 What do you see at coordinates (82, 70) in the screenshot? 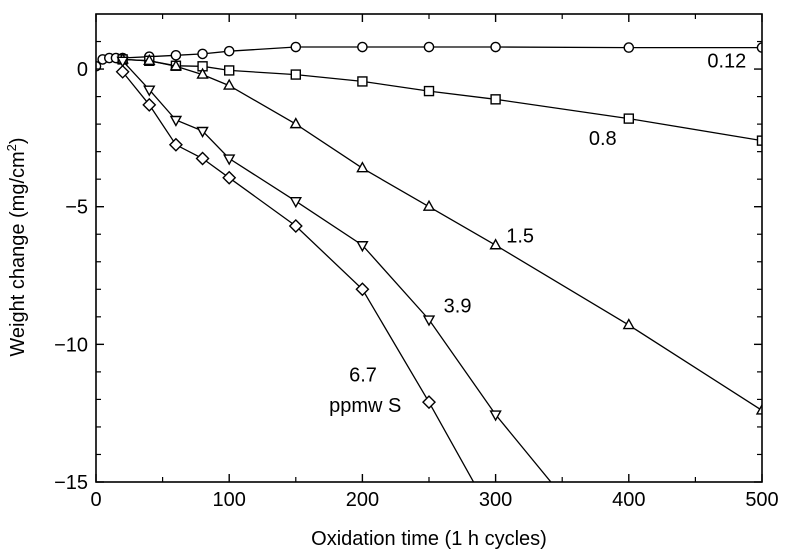
I see `y-tick-label: 0` at bounding box center [82, 70].